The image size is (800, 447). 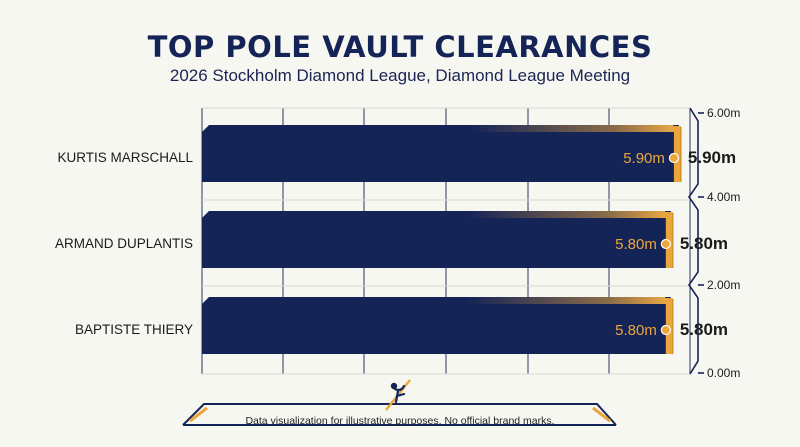 I want to click on axis-tick-label: 2.00m, so click(x=723, y=285).